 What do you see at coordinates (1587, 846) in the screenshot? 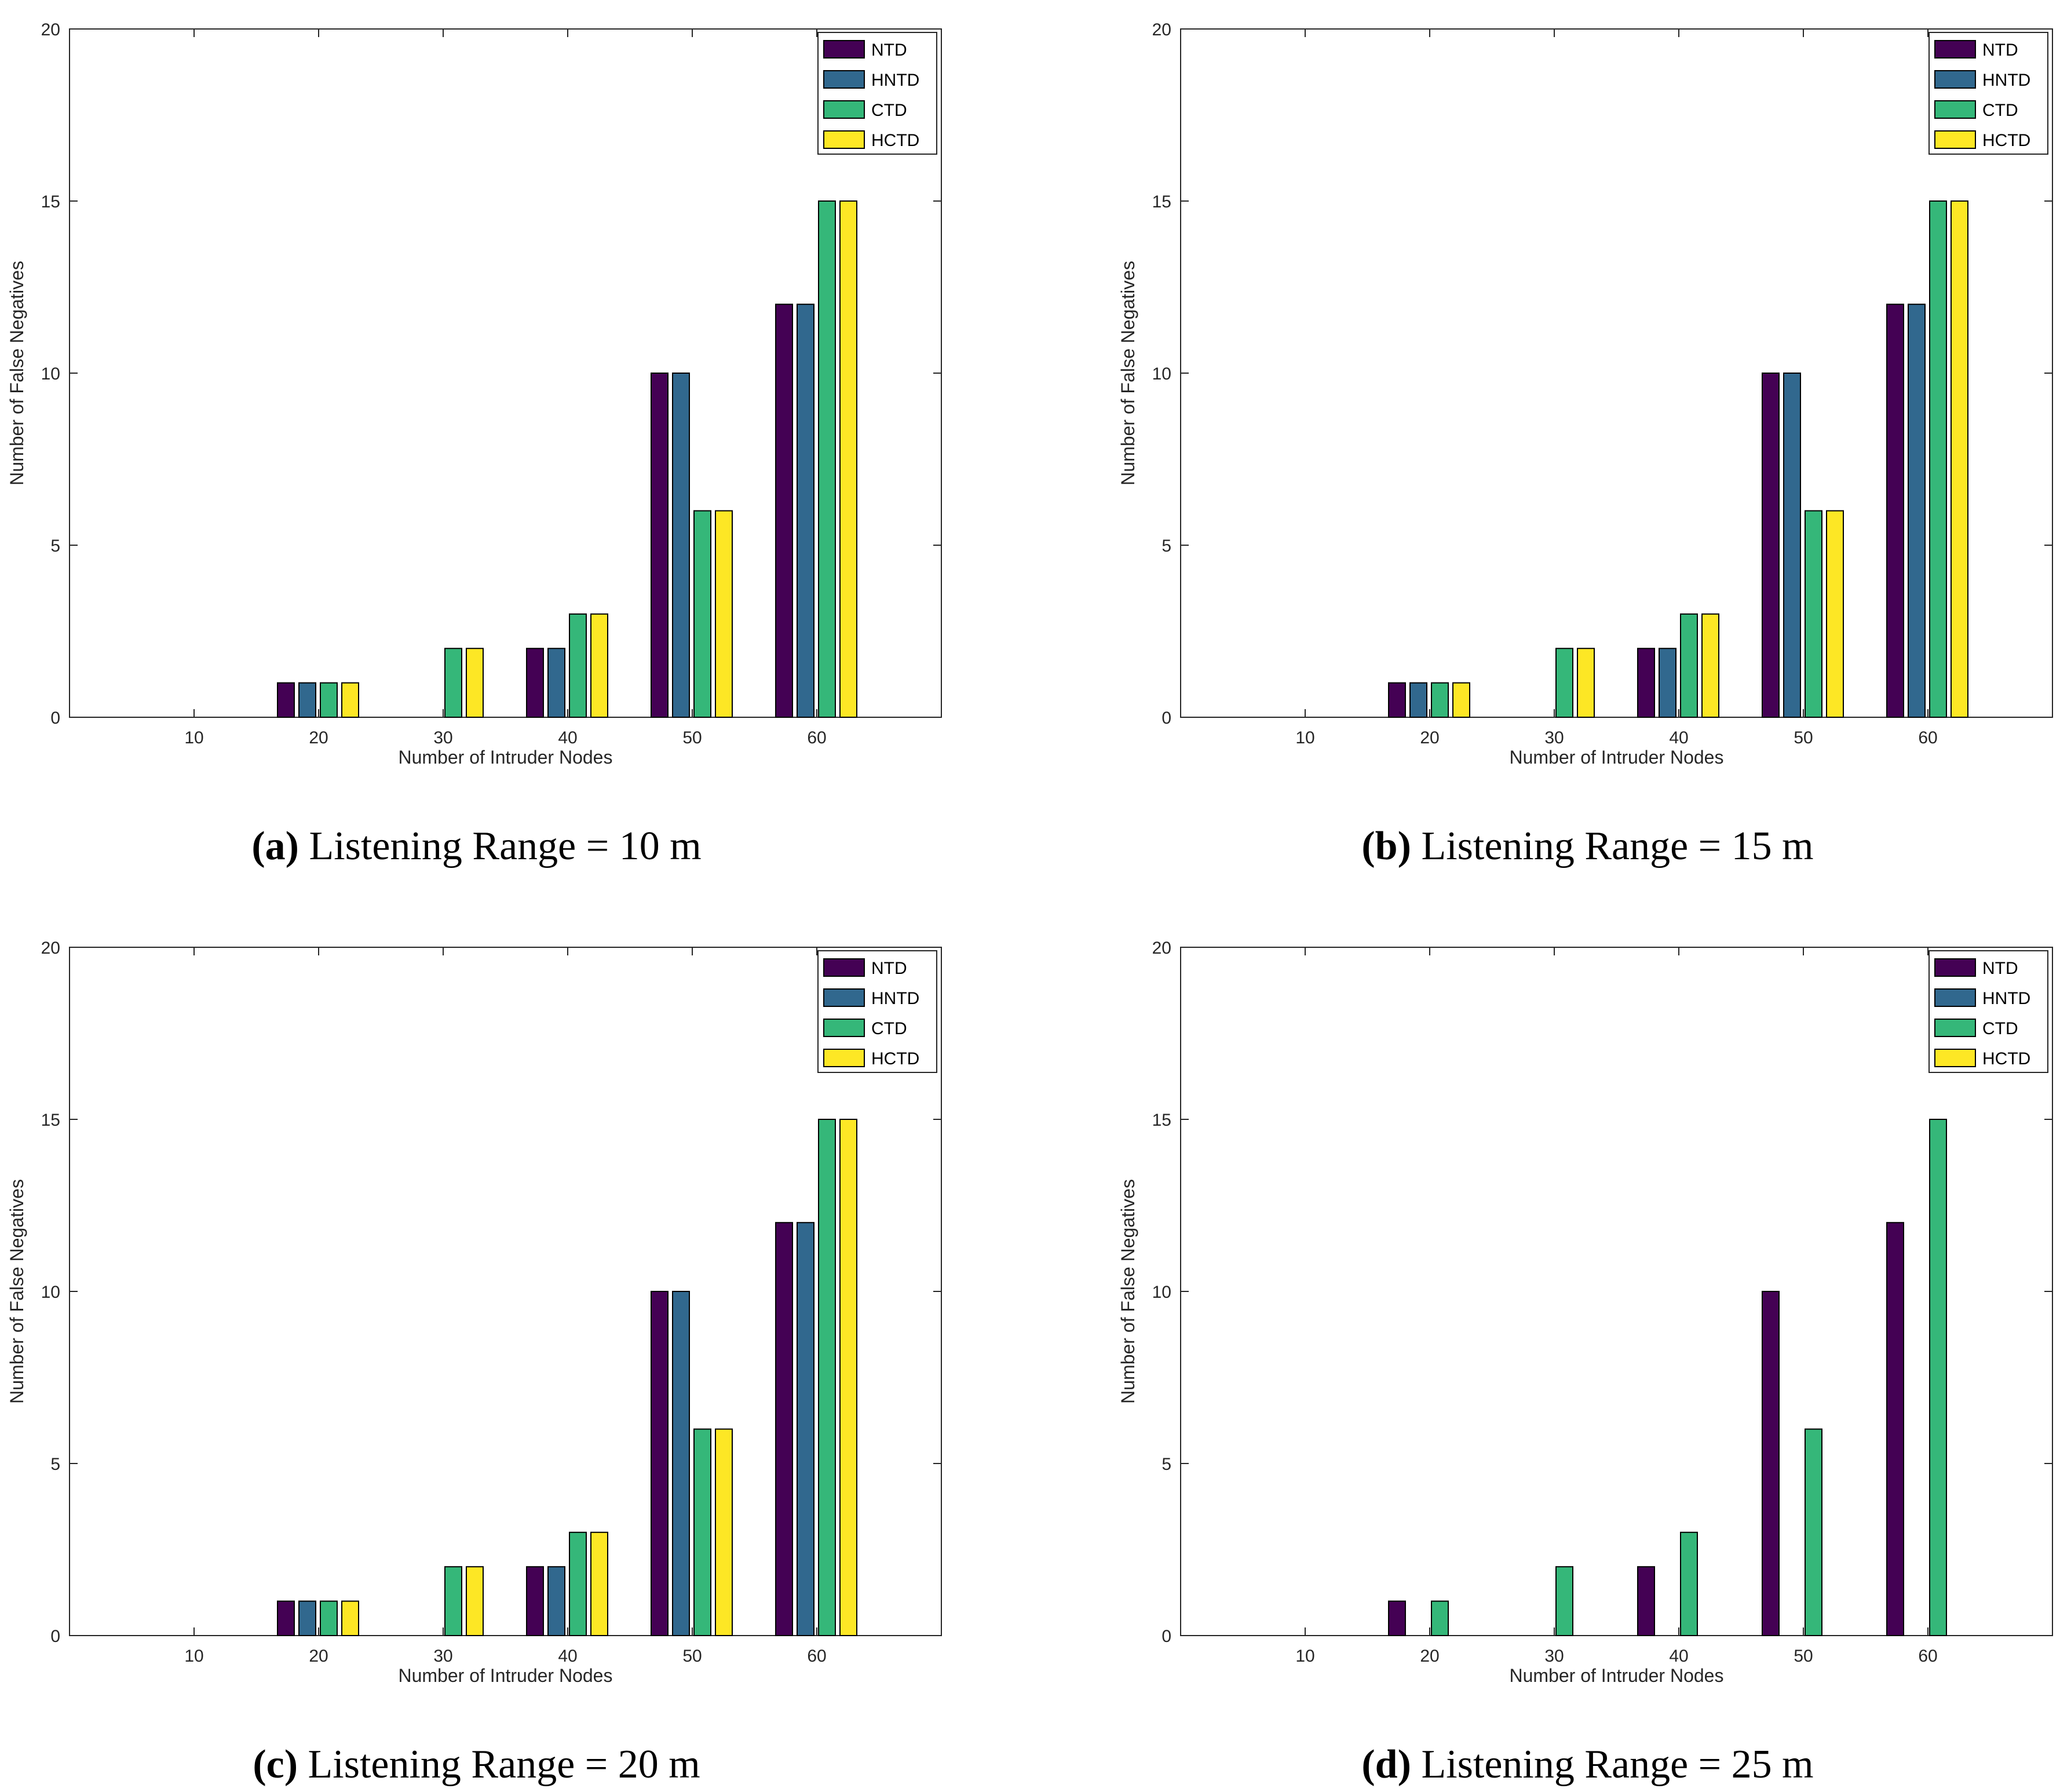
I see `panel-caption: (b) Listening Range = 15 m` at bounding box center [1587, 846].